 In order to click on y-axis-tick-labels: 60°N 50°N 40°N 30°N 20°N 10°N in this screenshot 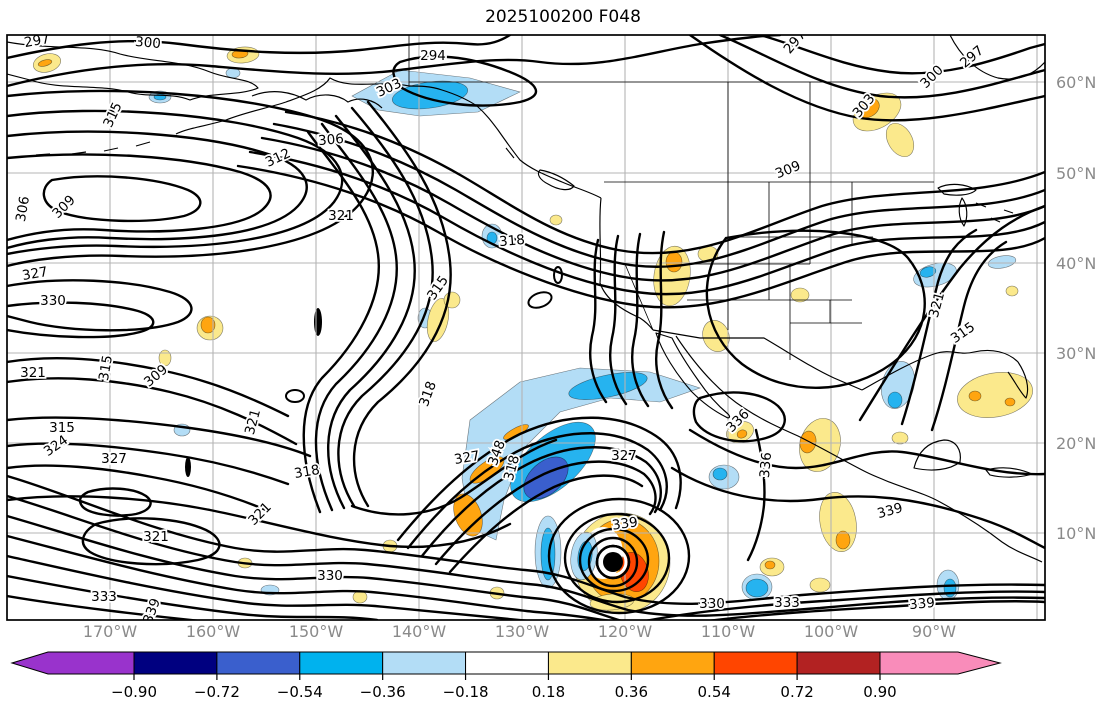, I will do `click(1076, 308)`.